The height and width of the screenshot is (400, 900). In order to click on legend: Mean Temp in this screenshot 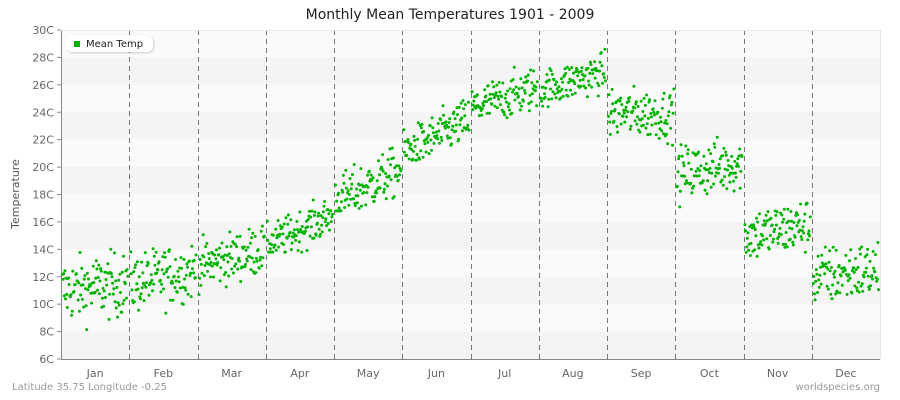, I will do `click(110, 44)`.